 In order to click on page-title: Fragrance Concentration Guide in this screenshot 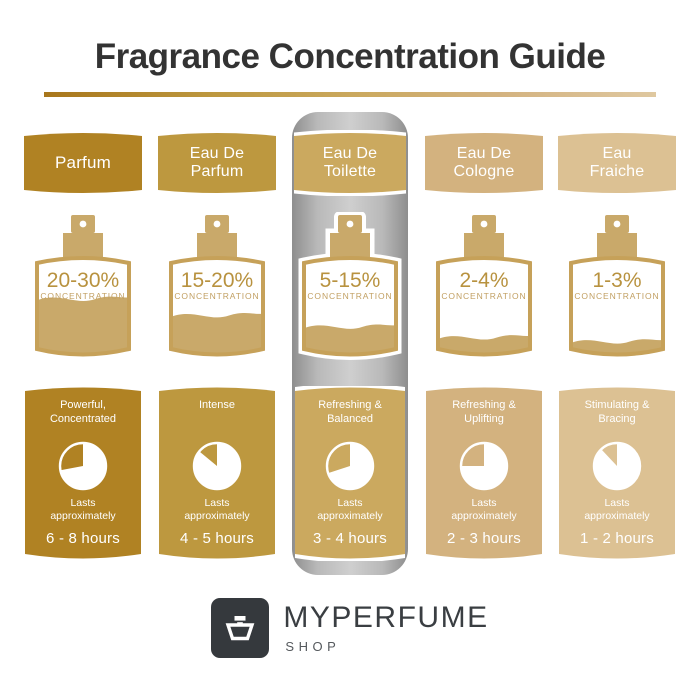, I will do `click(350, 56)`.